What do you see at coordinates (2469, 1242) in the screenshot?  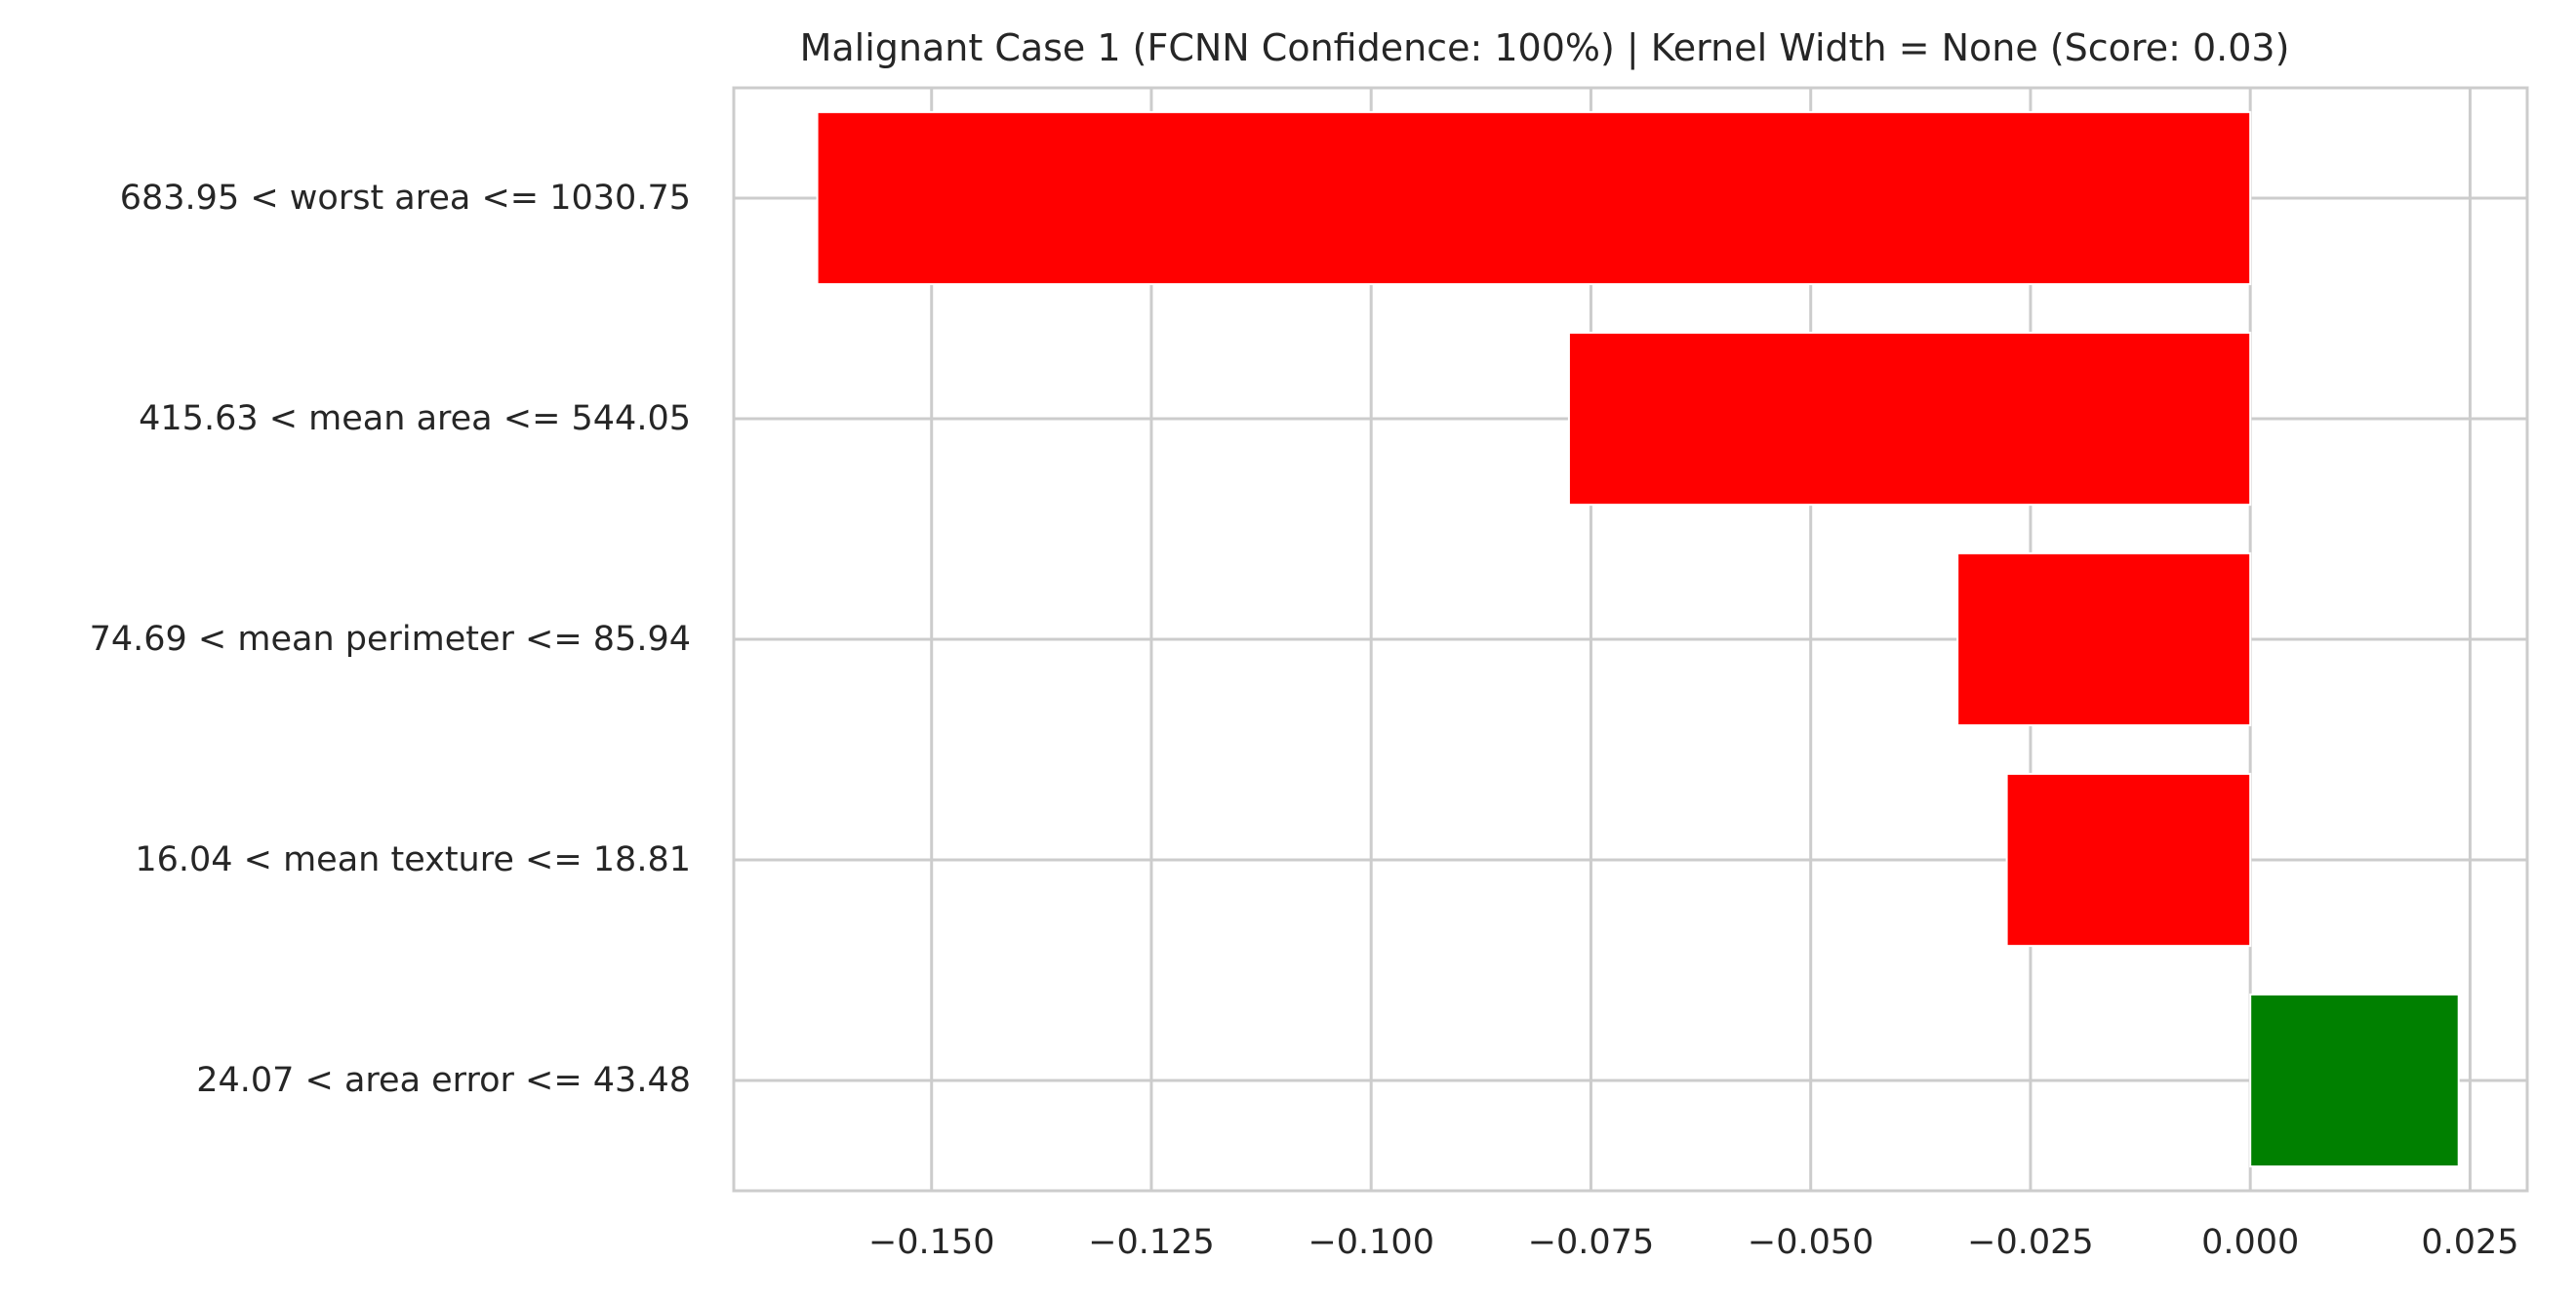 I see `x-tick-label: 0.025` at bounding box center [2469, 1242].